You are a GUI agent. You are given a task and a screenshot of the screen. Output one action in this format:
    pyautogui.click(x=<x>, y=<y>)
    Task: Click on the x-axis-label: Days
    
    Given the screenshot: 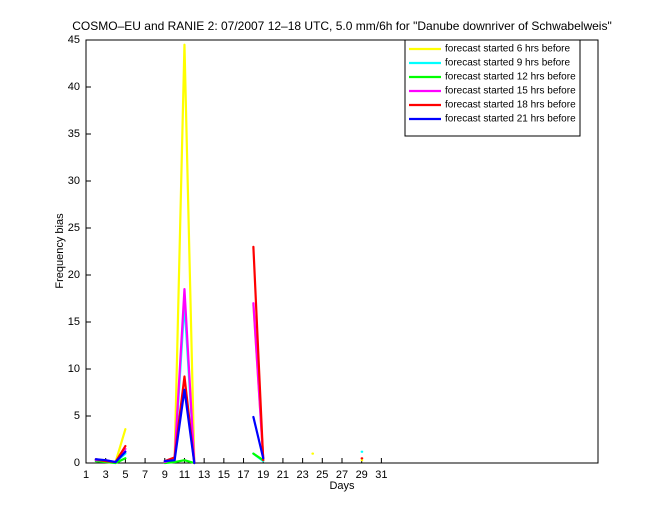 What is the action you would take?
    pyautogui.click(x=342, y=486)
    